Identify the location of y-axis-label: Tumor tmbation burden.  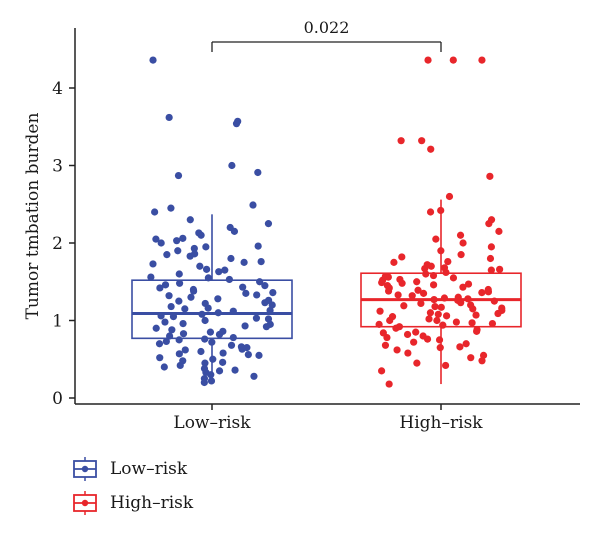
(33, 216).